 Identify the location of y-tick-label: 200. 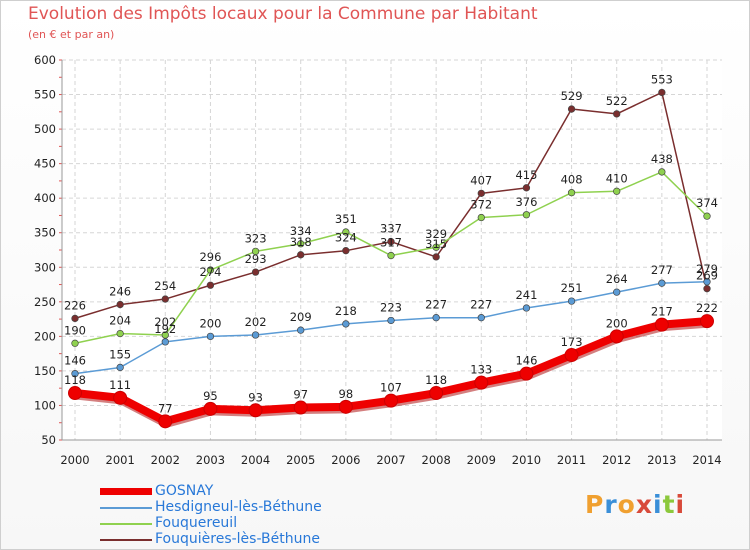
(45, 336).